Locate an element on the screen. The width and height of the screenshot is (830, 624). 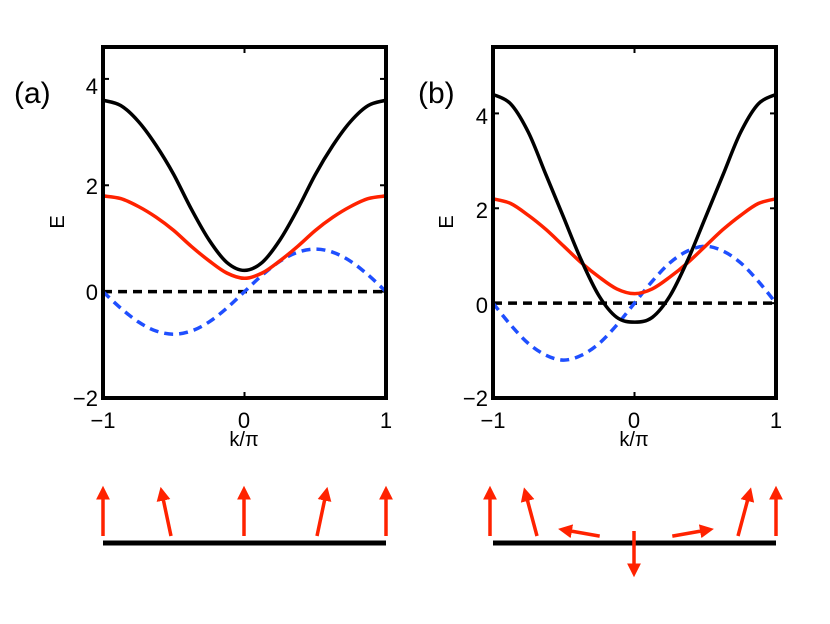
spin-arrows-a is located at coordinates (244, 511).